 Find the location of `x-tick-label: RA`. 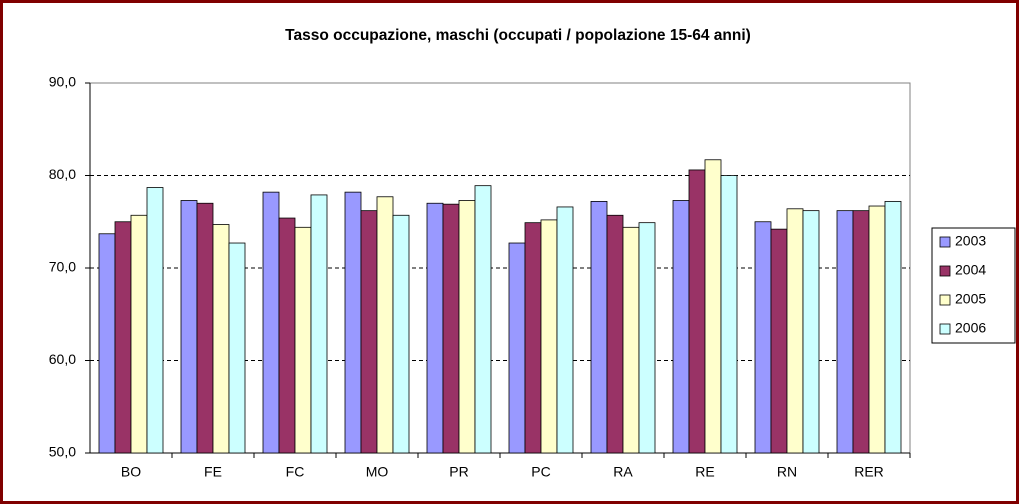

x-tick-label: RA is located at coordinates (623, 472).